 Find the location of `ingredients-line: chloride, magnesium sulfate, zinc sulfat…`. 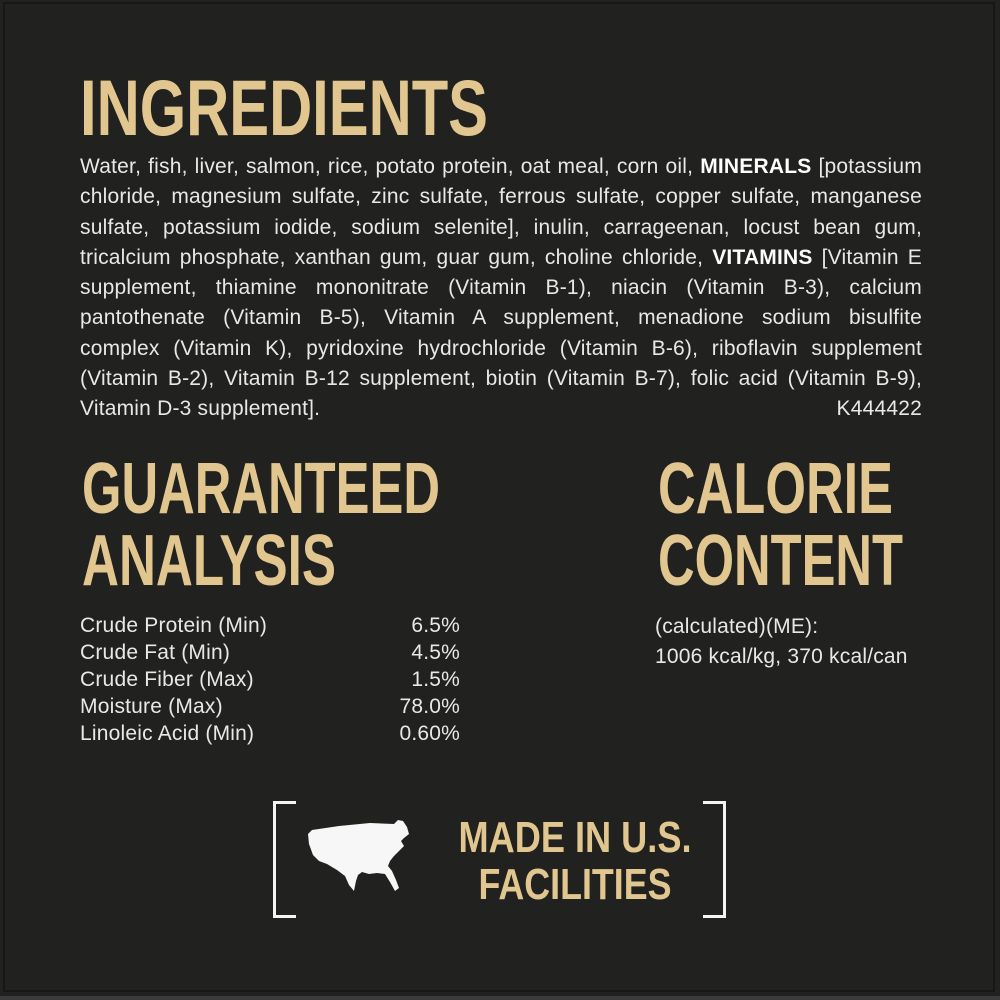

ingredients-line: chloride, magnesium sulfate, zinc sulfat… is located at coordinates (501, 197).